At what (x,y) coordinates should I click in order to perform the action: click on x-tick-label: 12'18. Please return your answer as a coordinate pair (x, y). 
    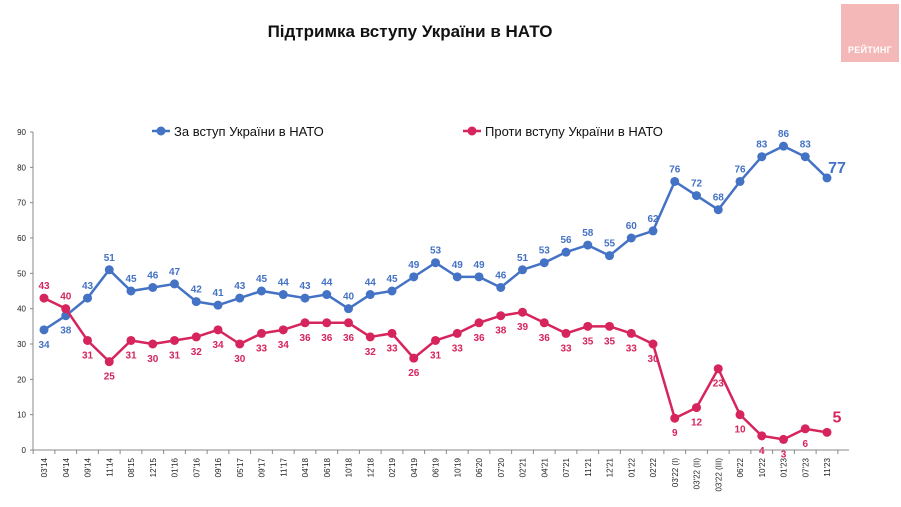
    Looking at the image, I should click on (370, 467).